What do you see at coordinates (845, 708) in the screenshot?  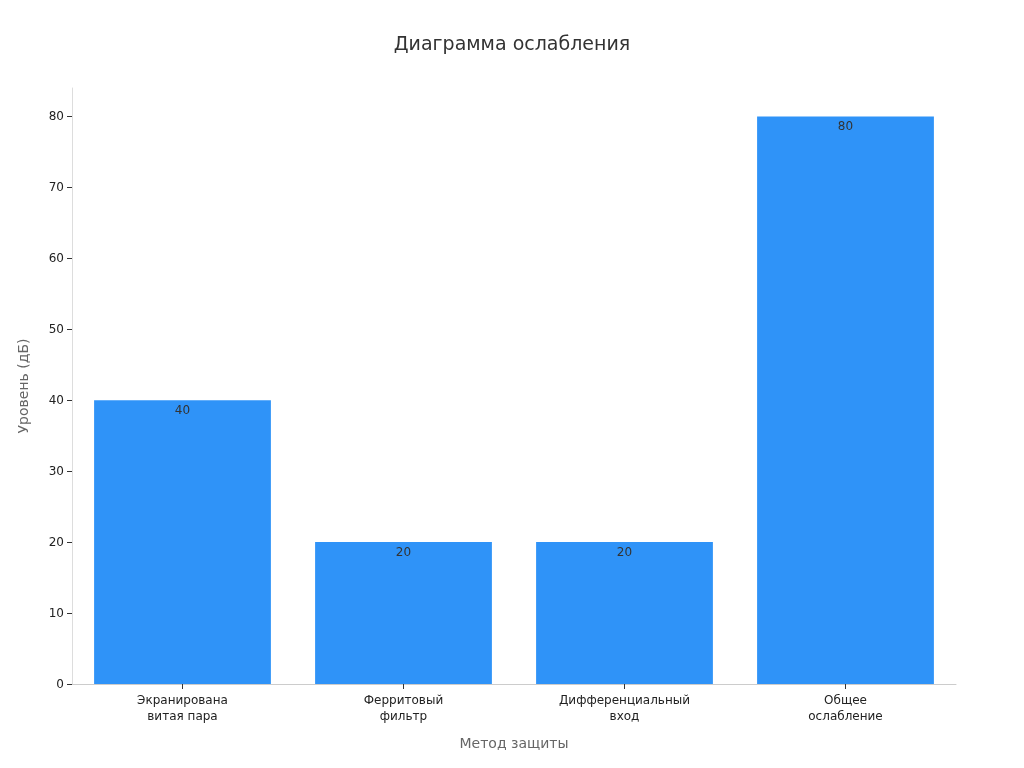 I see `x-tick-label: Общее ослабление` at bounding box center [845, 708].